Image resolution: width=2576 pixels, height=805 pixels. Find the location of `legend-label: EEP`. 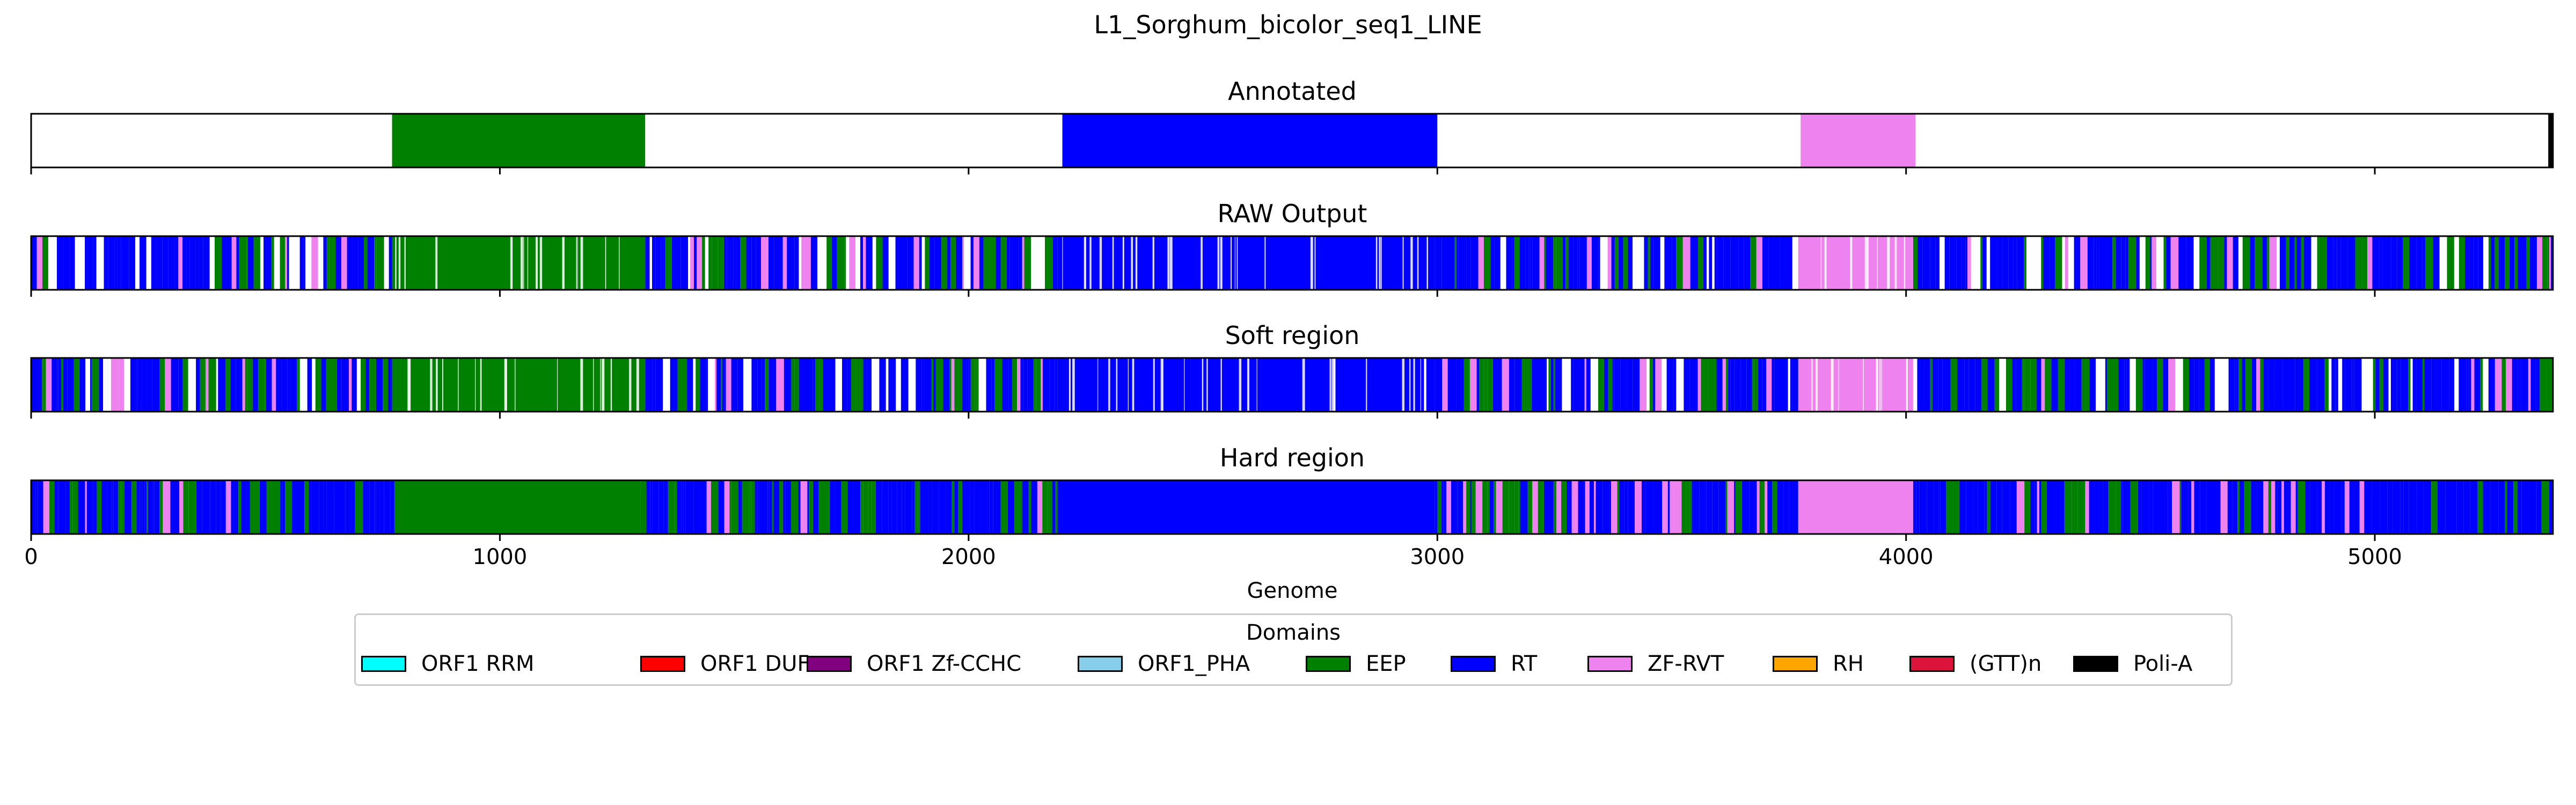

legend-label: EEP is located at coordinates (1386, 664).